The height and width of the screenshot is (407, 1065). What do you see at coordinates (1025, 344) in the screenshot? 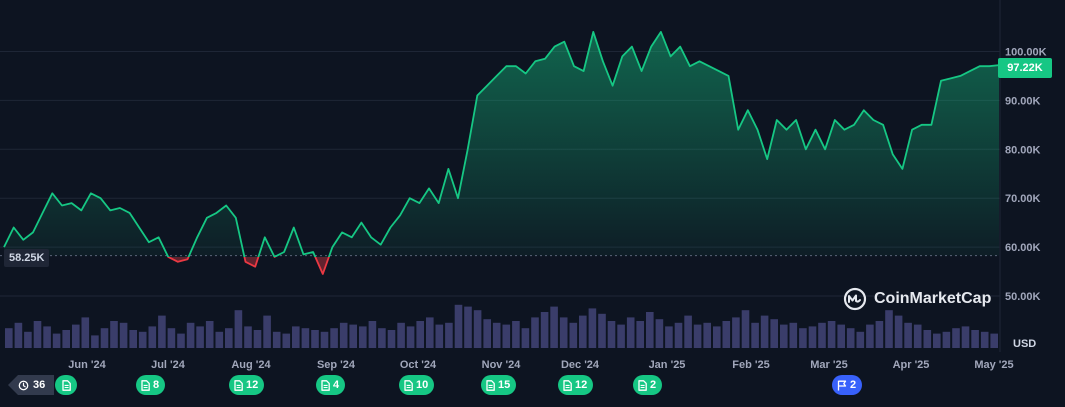
I see `currency-label: USD` at bounding box center [1025, 344].